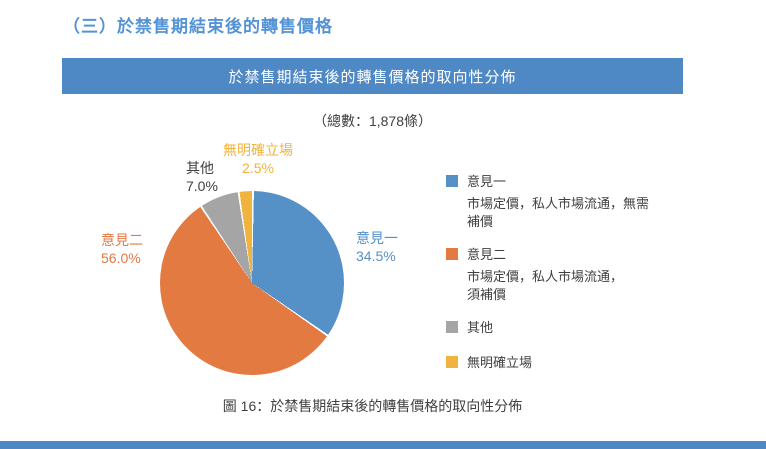 This screenshot has height=449, width=766. Describe the element at coordinates (480, 327) in the screenshot. I see `legend-label: 其他` at that location.